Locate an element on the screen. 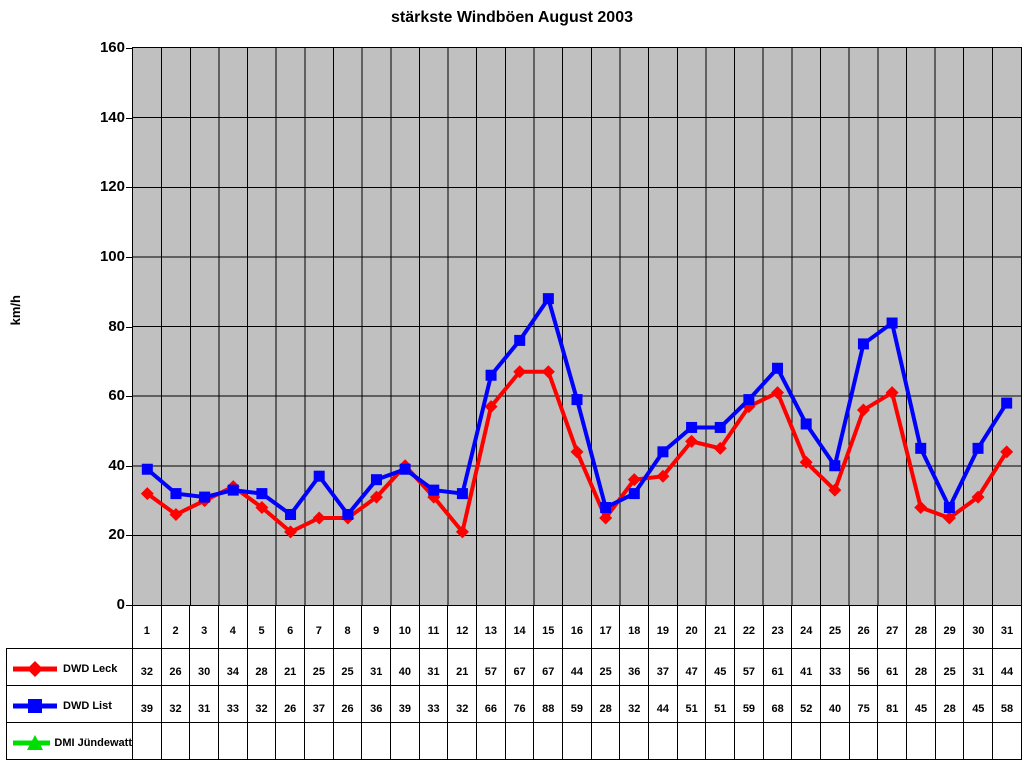 The image size is (1024, 768). y-tick-label: 0 is located at coordinates (120, 604).